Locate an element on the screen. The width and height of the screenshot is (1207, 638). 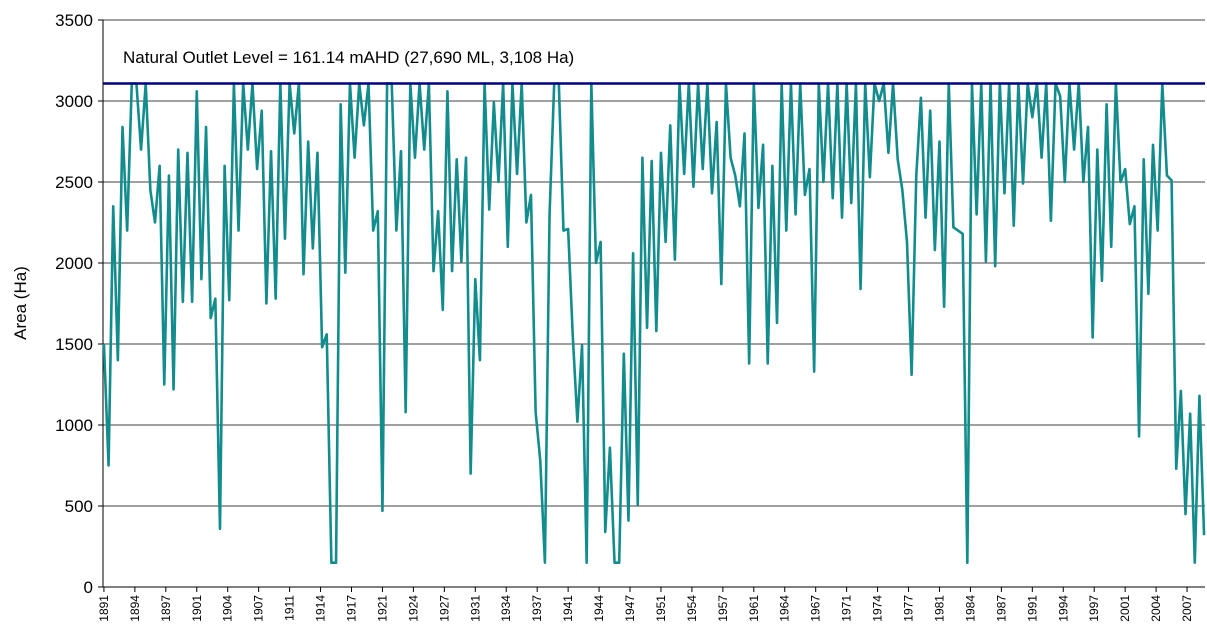
x-tick-label: 1917 is located at coordinates (352, 608).